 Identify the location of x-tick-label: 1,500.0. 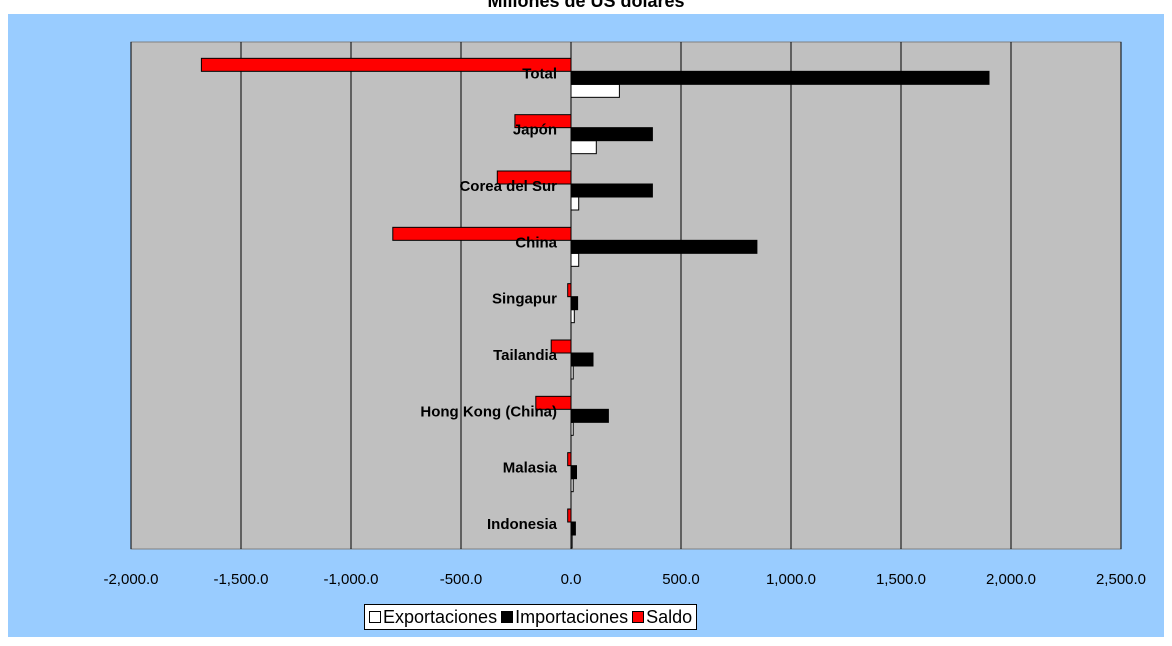
(901, 579).